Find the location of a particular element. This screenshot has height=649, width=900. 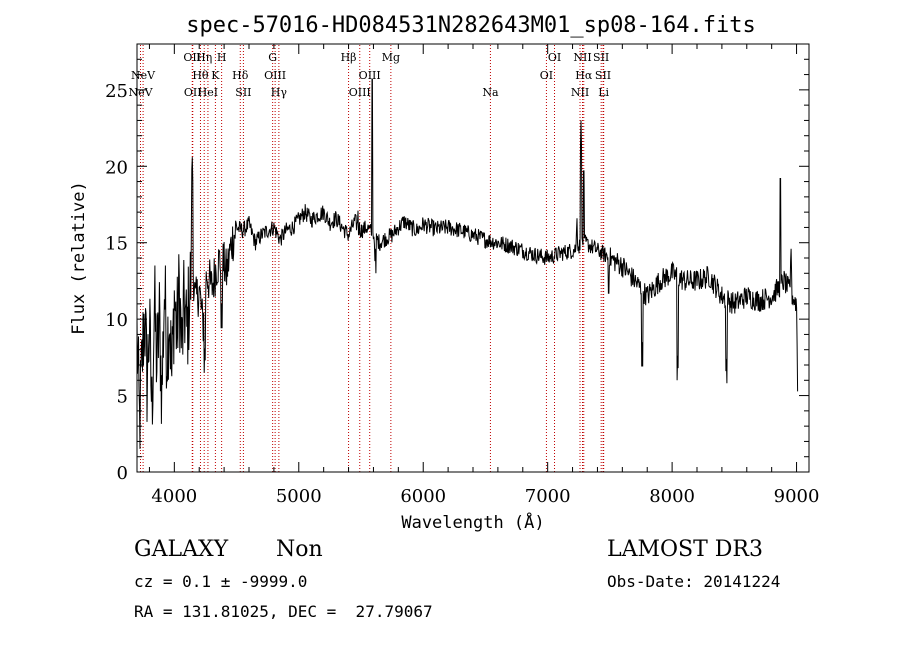

line-label-14: Hβ is located at coordinates (349, 57).